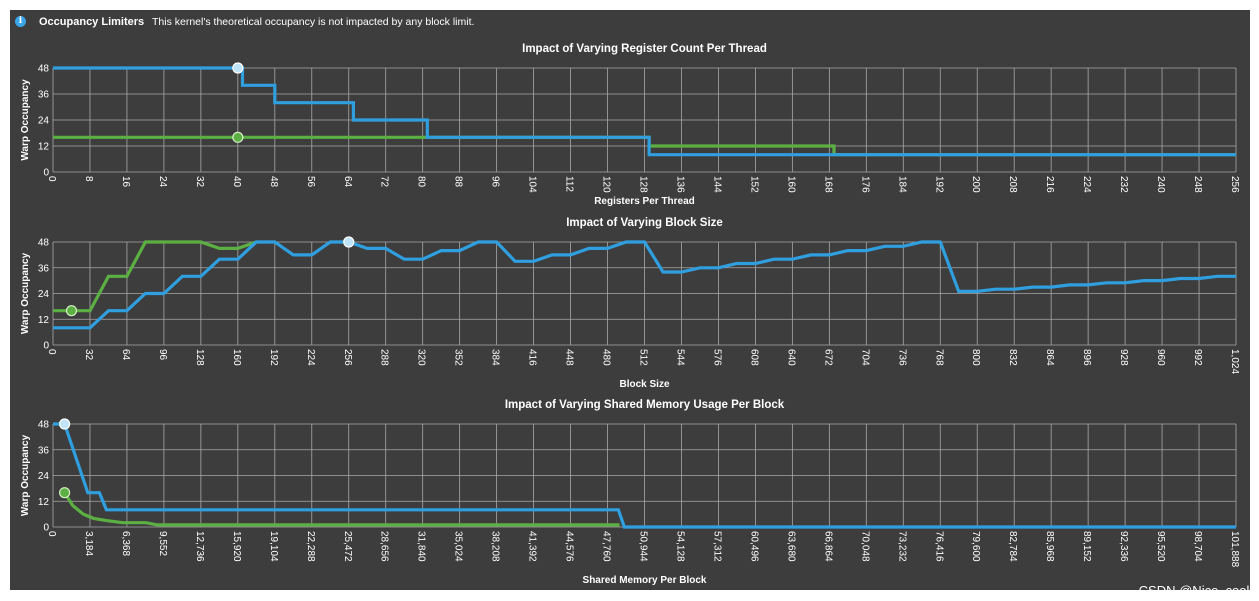 The width and height of the screenshot is (1259, 601). I want to click on x-tick-label: 240, so click(1160, 184).